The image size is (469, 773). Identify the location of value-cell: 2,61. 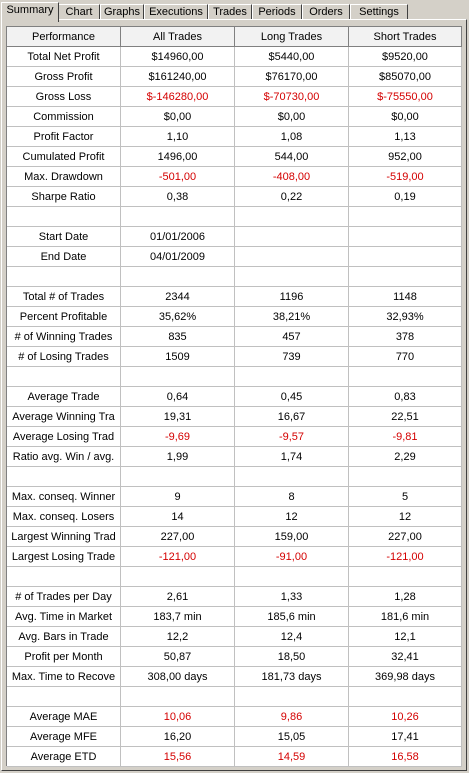
(178, 597).